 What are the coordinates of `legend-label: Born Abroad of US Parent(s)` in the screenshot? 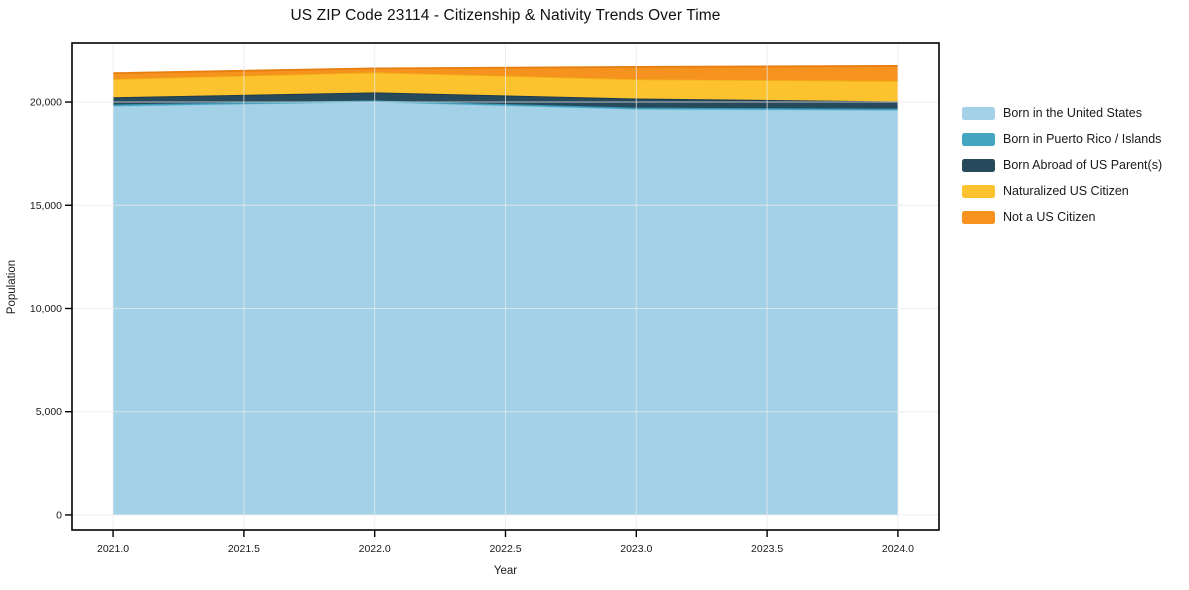 It's located at (1083, 165).